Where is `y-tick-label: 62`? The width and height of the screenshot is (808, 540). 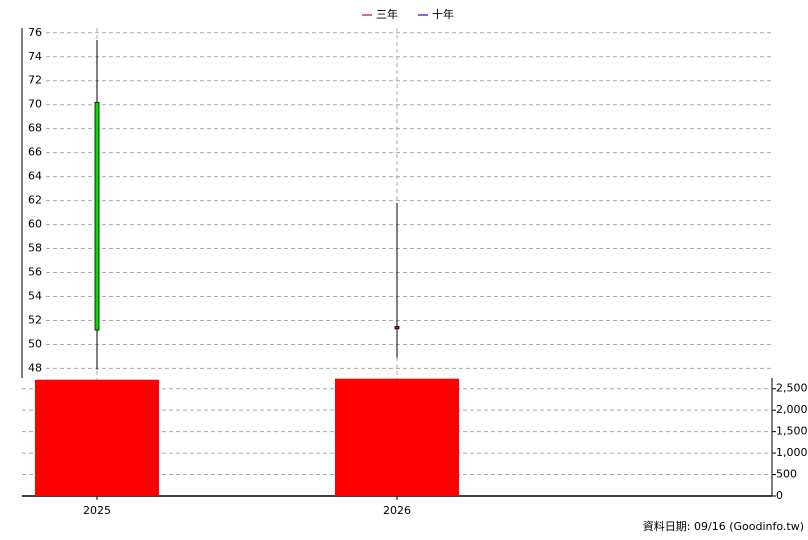 y-tick-label: 62 is located at coordinates (35, 200).